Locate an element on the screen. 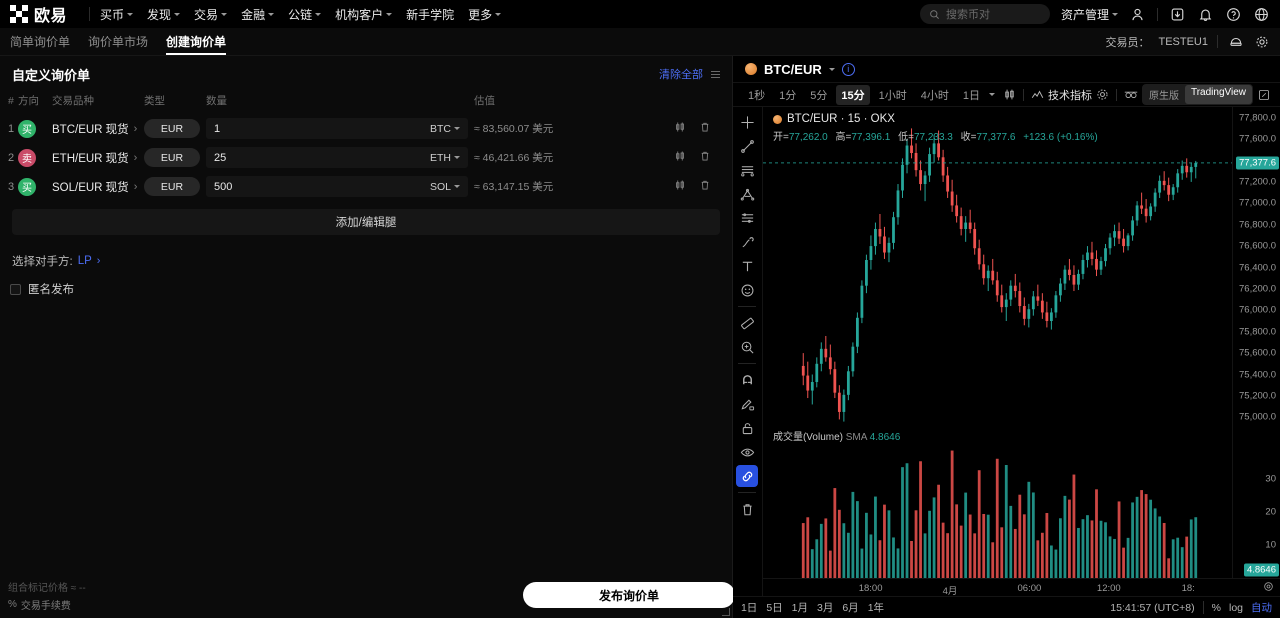 The width and height of the screenshot is (1280, 618). symbol-selector: BTC/EUR 现货 › is located at coordinates (98, 129).